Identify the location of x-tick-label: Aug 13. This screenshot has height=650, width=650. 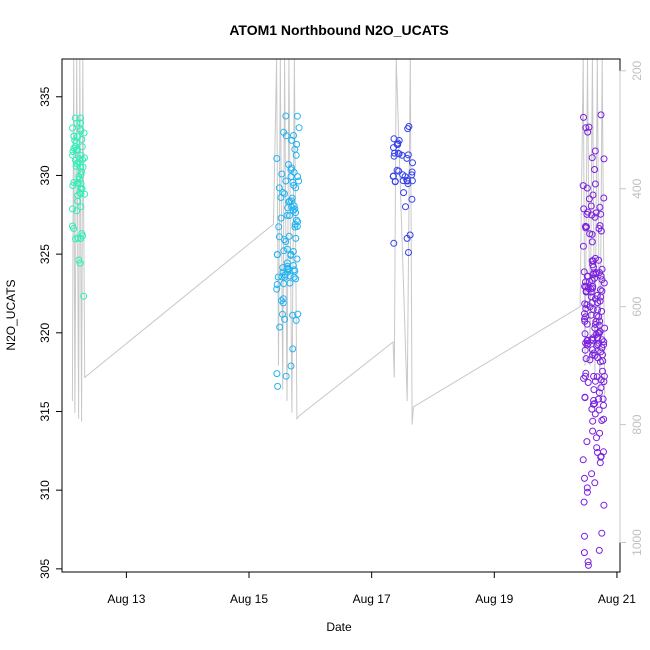
(126, 599).